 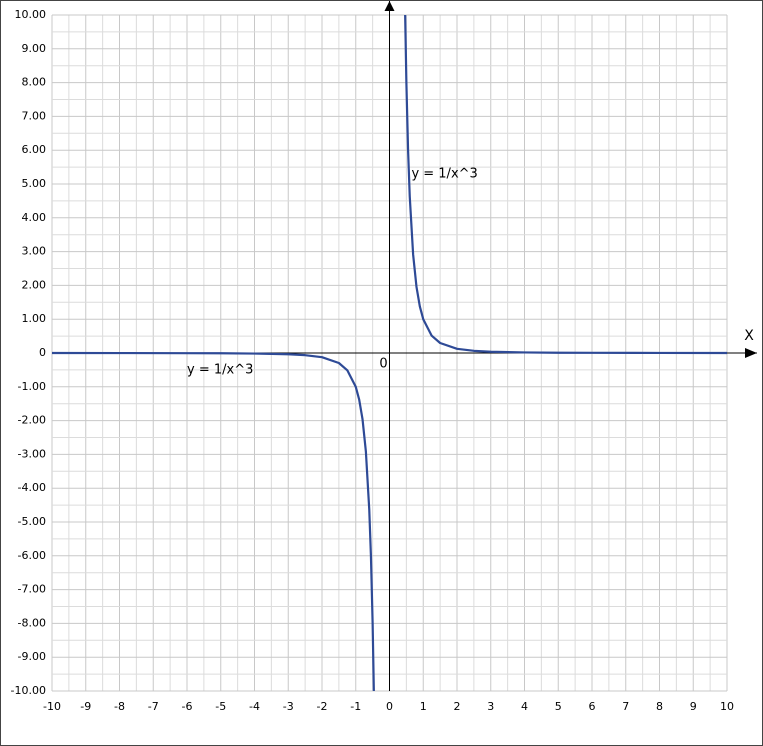 I want to click on x-tick-label: 3, so click(x=490, y=706).